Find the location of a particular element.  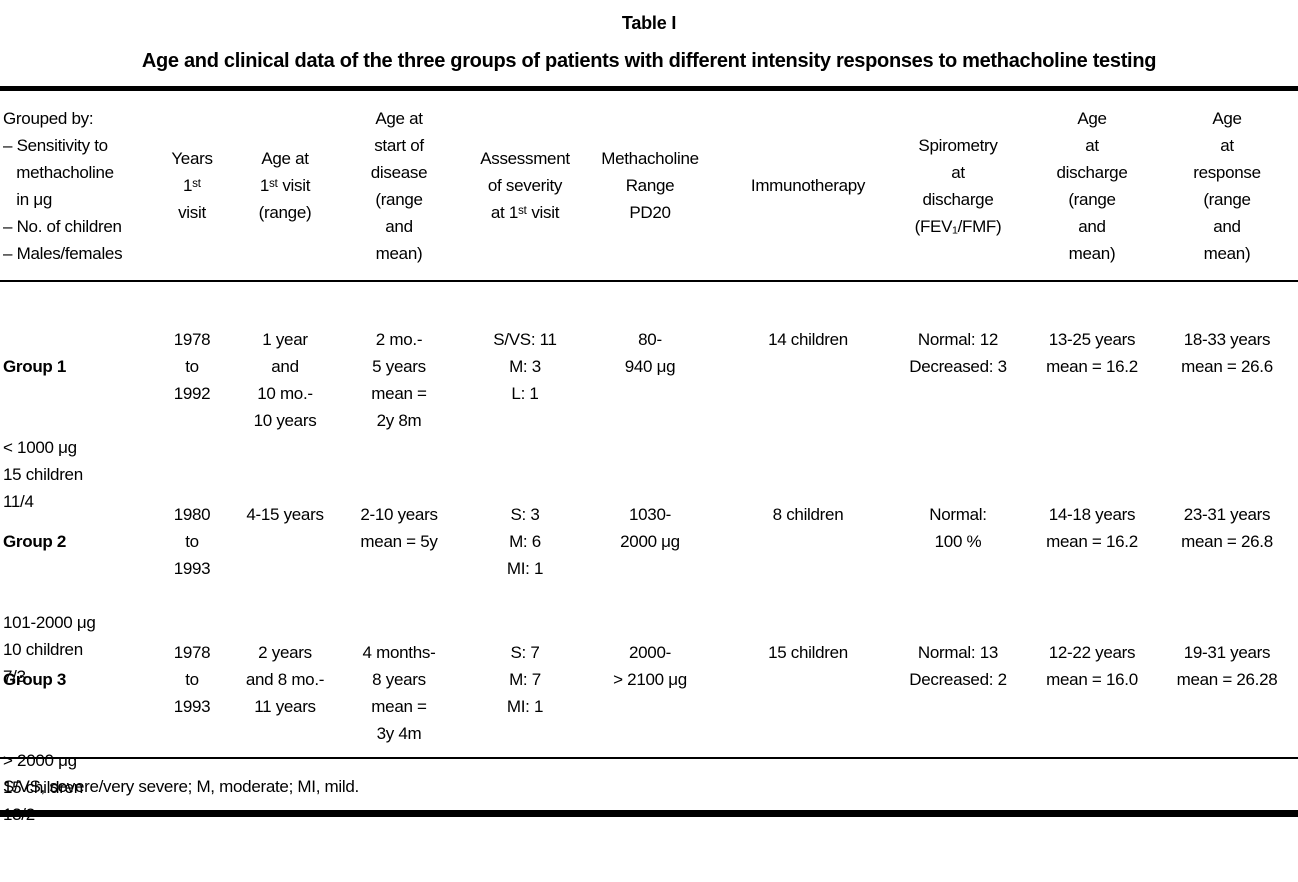

table-number-title: Table I is located at coordinates (649, 23).